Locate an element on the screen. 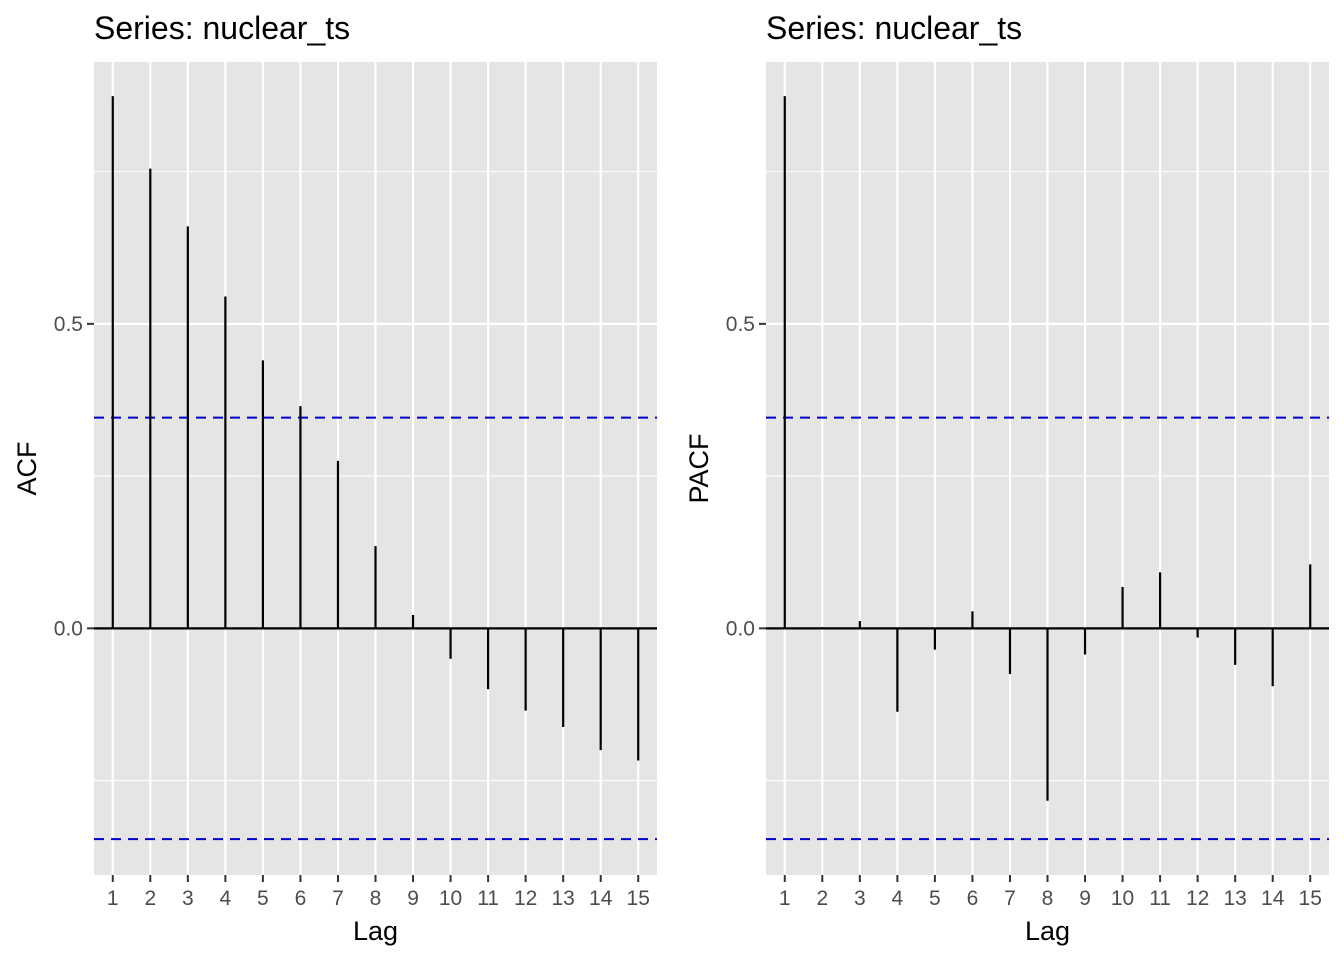 The width and height of the screenshot is (1344, 965). acf-x-tick-label: 13 is located at coordinates (562, 898).